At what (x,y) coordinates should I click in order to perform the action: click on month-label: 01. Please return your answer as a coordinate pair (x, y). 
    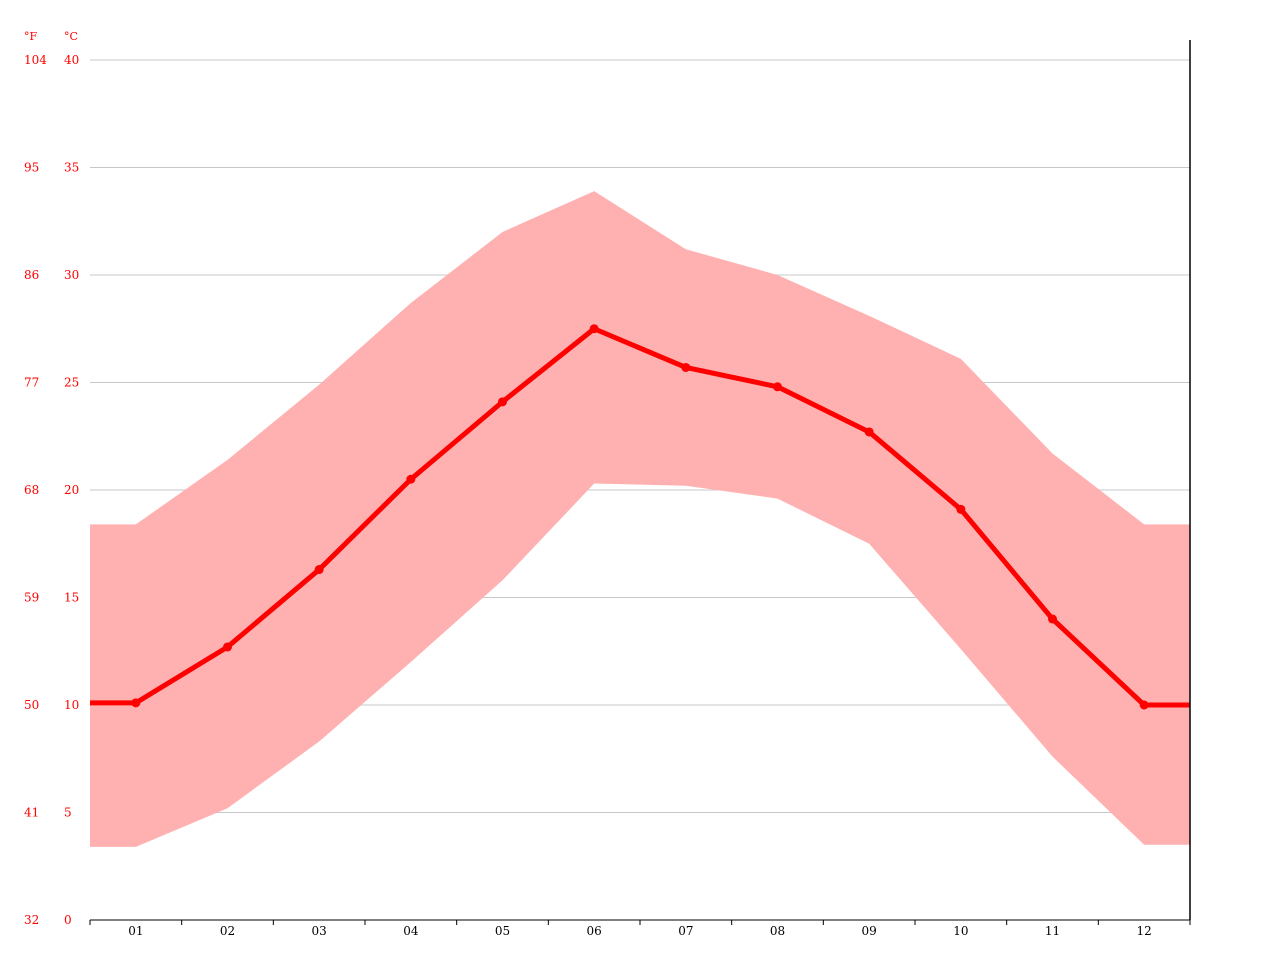
    Looking at the image, I should click on (135, 931).